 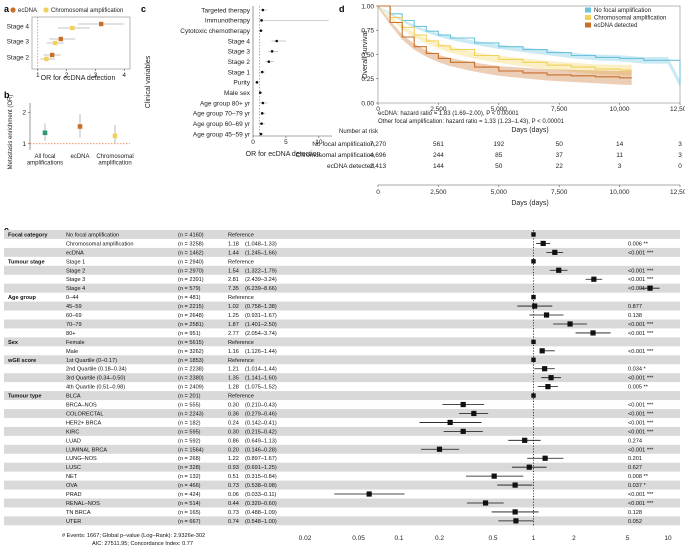 I want to click on panel-d-risk-value: 561, so click(x=438, y=144).